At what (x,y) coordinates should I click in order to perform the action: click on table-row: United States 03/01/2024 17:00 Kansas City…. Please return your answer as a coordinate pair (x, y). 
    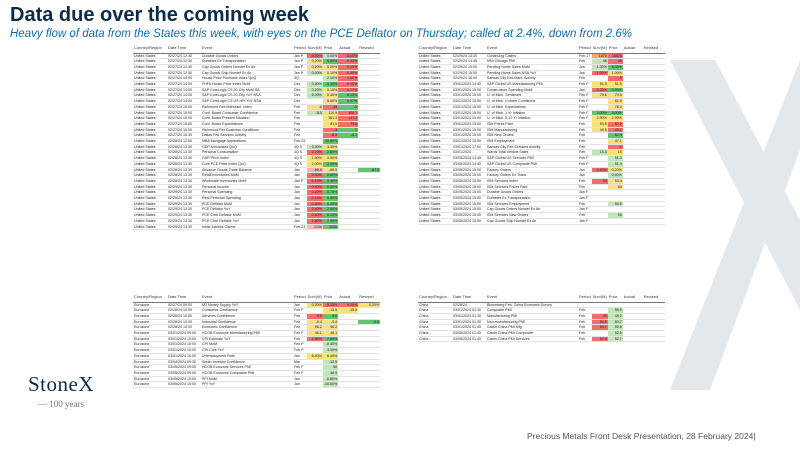
    Looking at the image, I should click on (541, 147).